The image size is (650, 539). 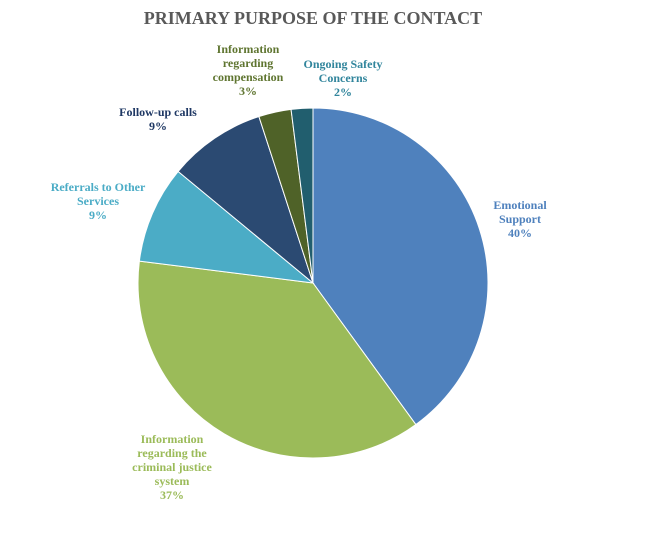 I want to click on slice-label: Referrals to Other Services 9%, so click(x=98, y=201).